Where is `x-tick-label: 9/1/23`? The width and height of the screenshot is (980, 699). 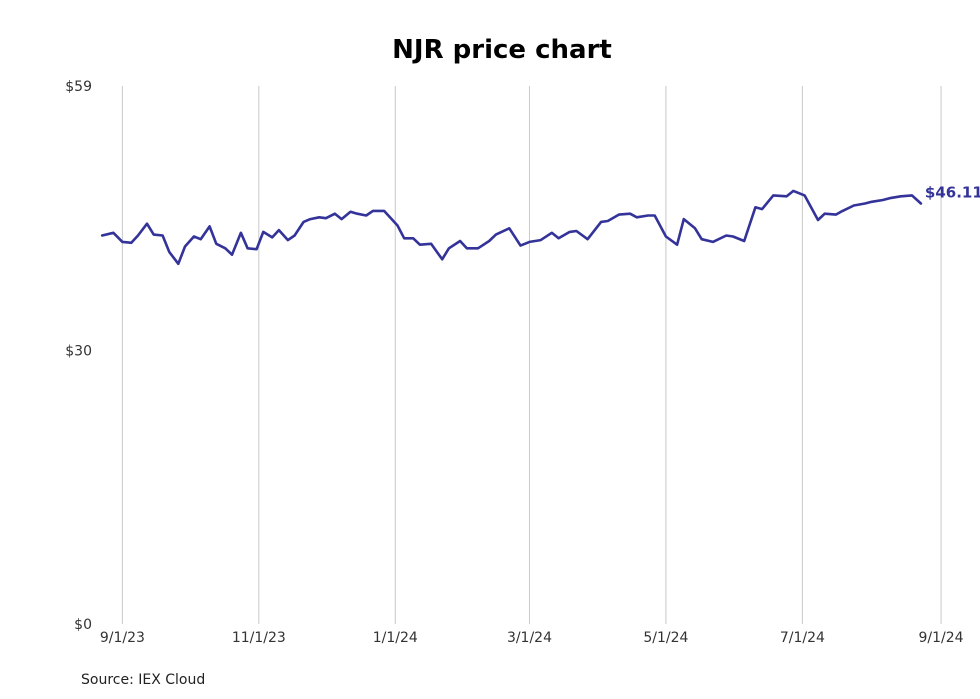
x-tick-label: 9/1/23 is located at coordinates (122, 638).